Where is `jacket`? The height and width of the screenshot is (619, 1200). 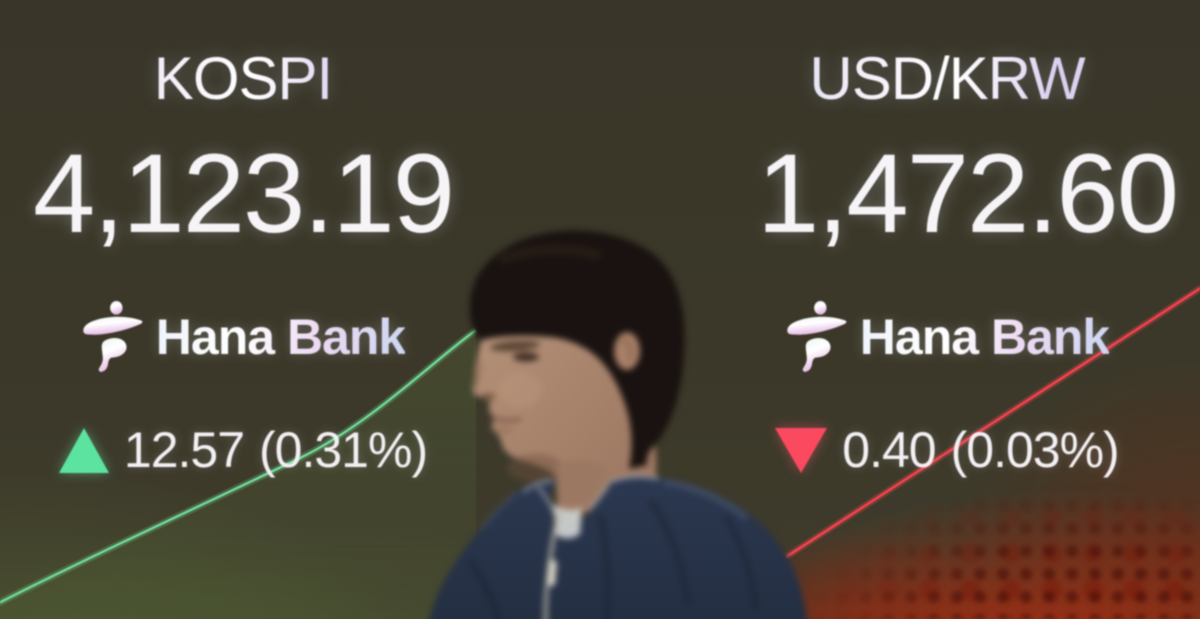
jacket is located at coordinates (618, 547).